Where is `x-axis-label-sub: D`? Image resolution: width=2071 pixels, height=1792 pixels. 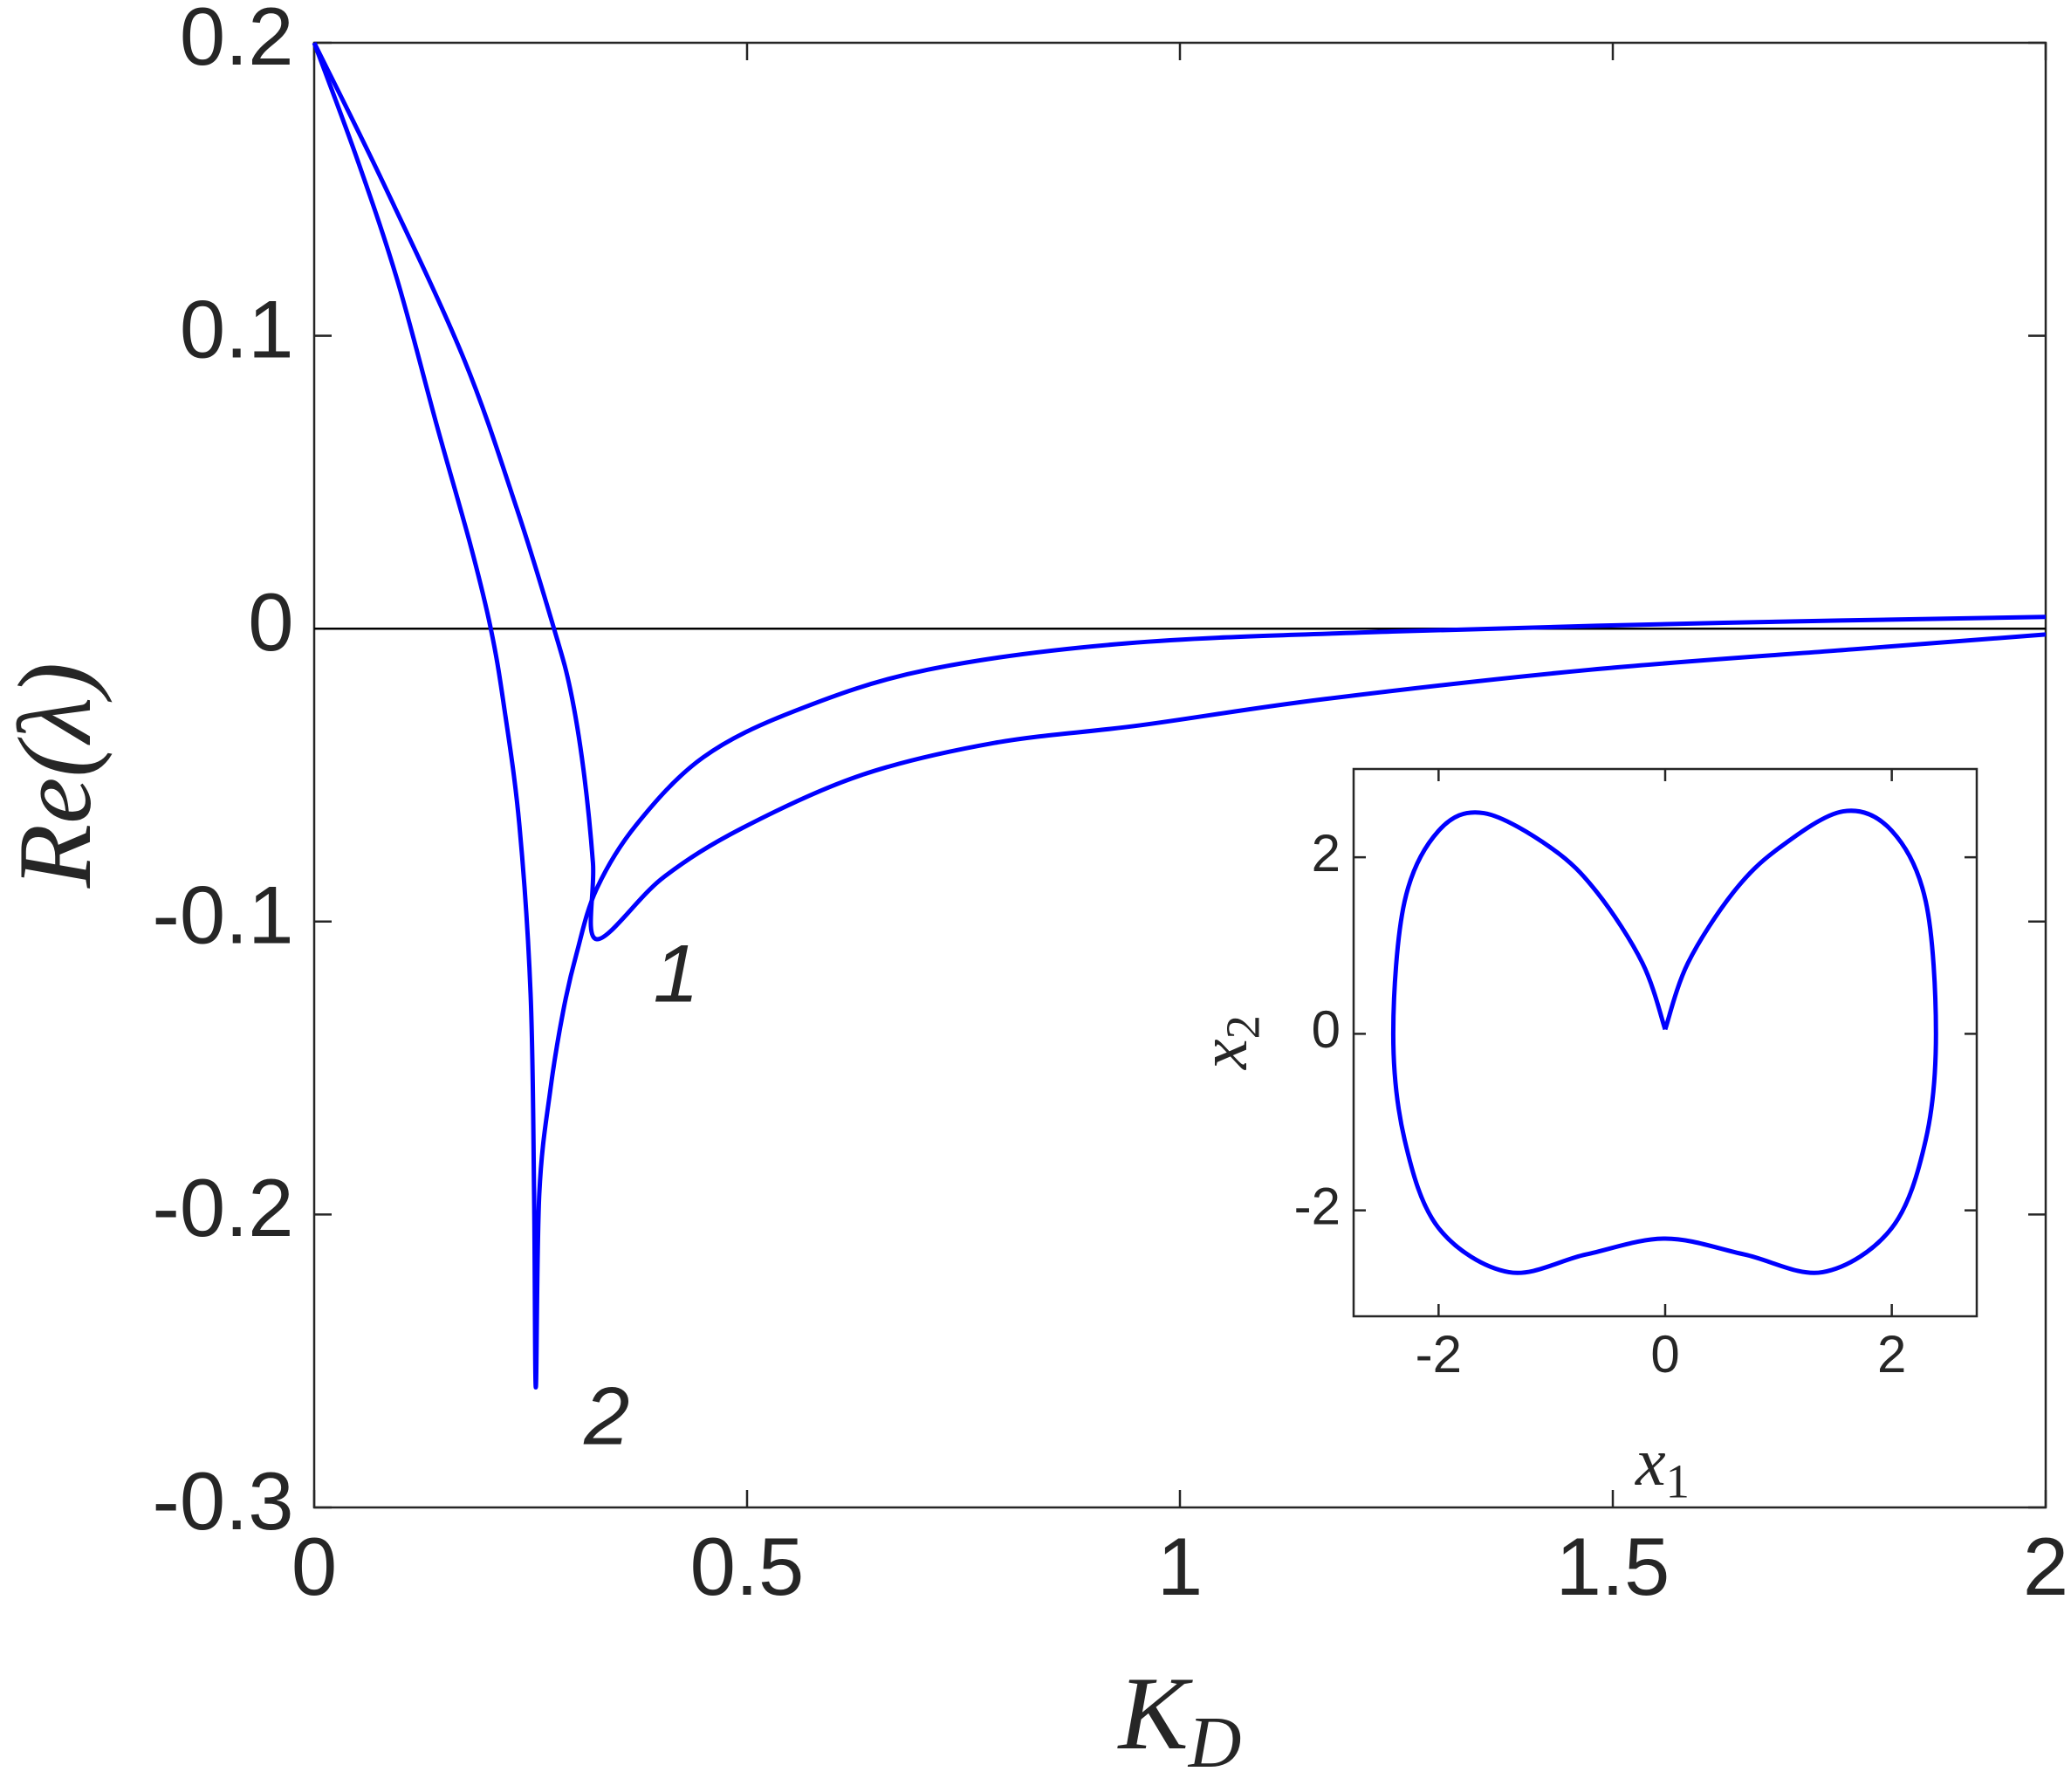 x-axis-label-sub: D is located at coordinates (1215, 1742).